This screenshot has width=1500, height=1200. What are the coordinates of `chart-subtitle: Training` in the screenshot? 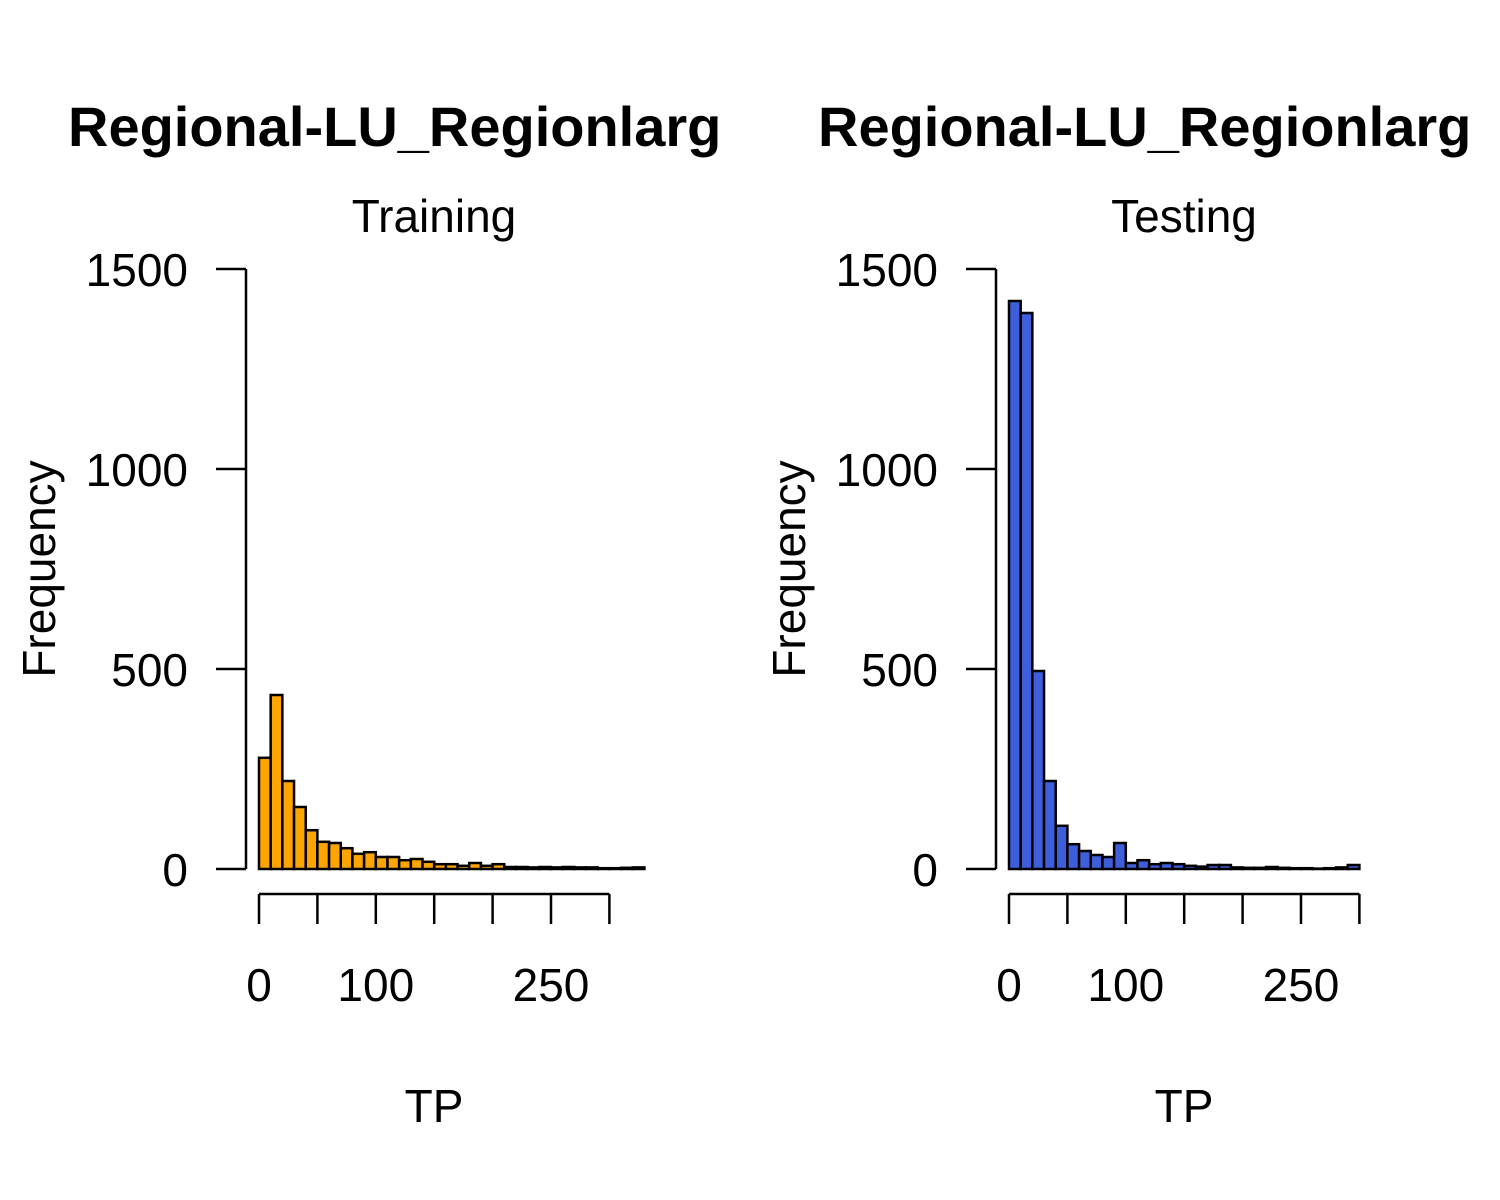 It's located at (434, 216).